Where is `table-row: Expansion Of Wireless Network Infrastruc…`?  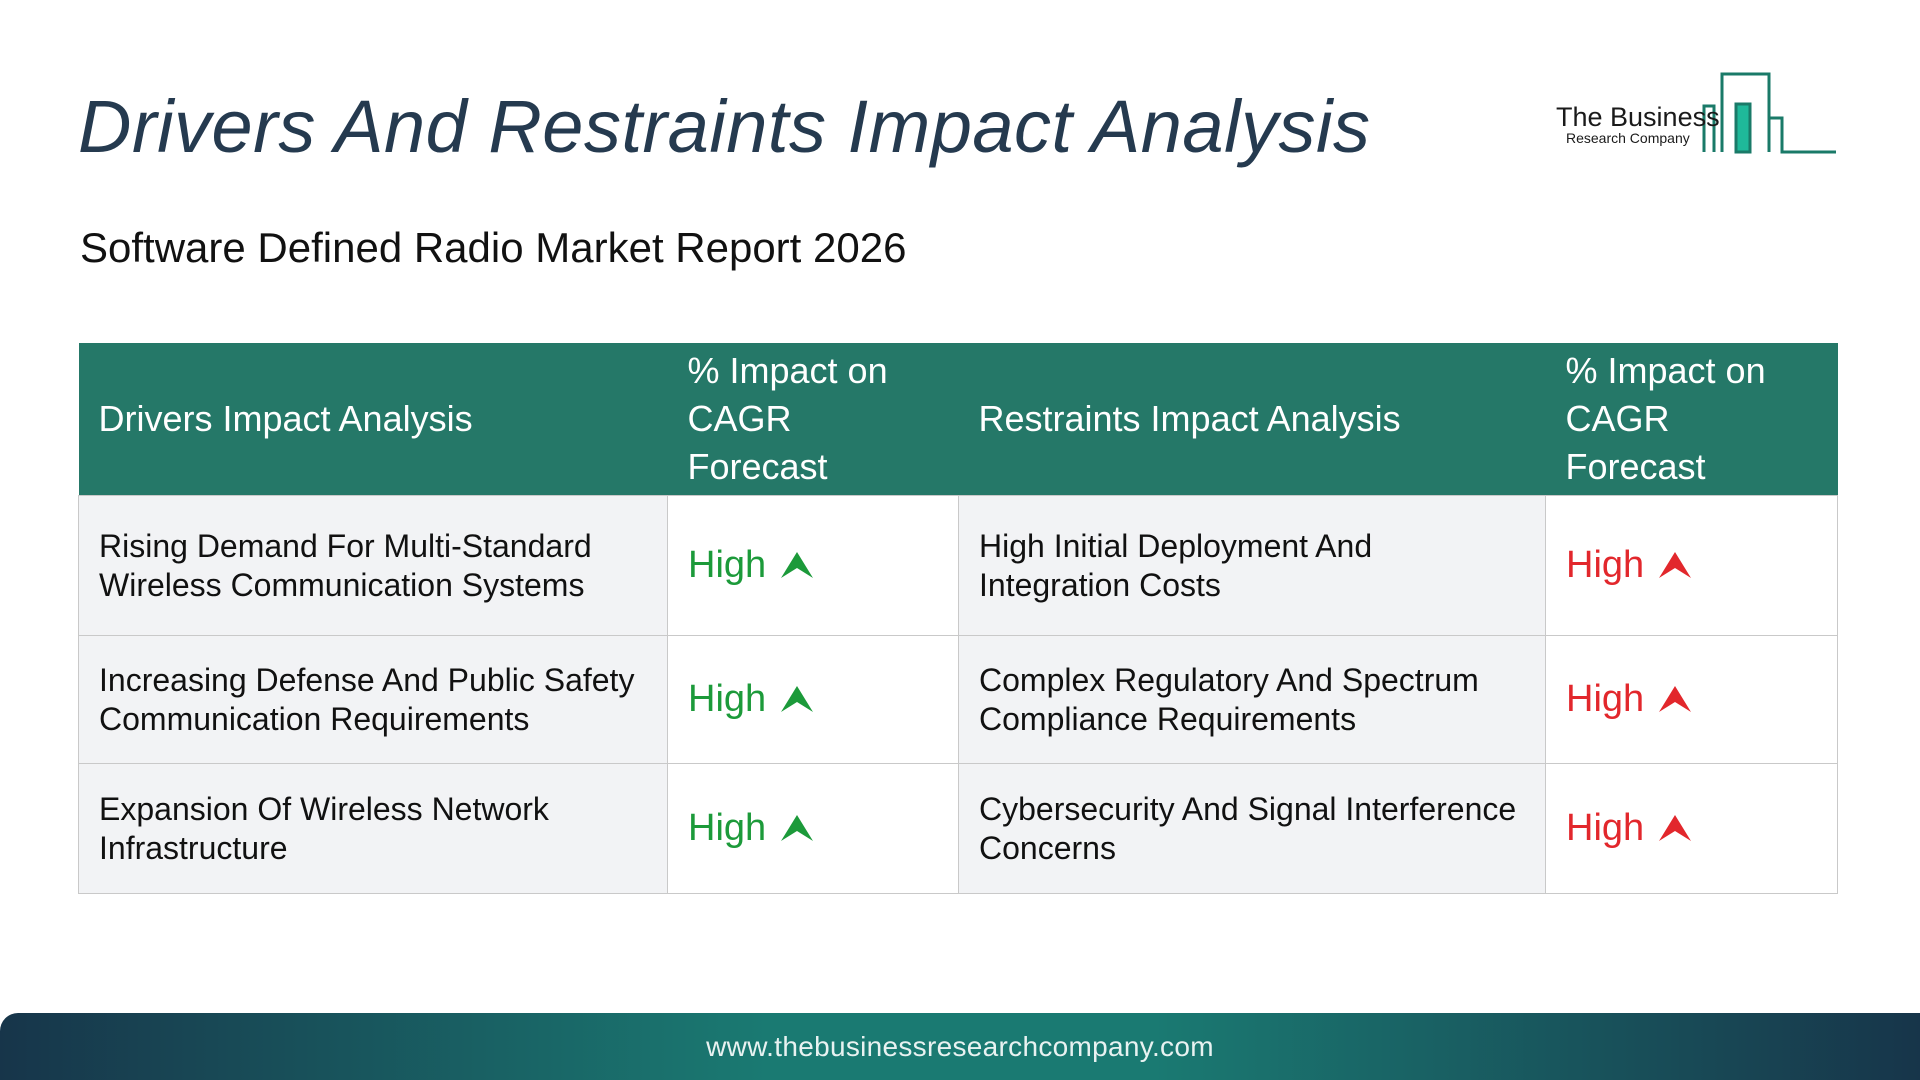
table-row: Expansion Of Wireless Network Infrastruc… is located at coordinates (958, 828).